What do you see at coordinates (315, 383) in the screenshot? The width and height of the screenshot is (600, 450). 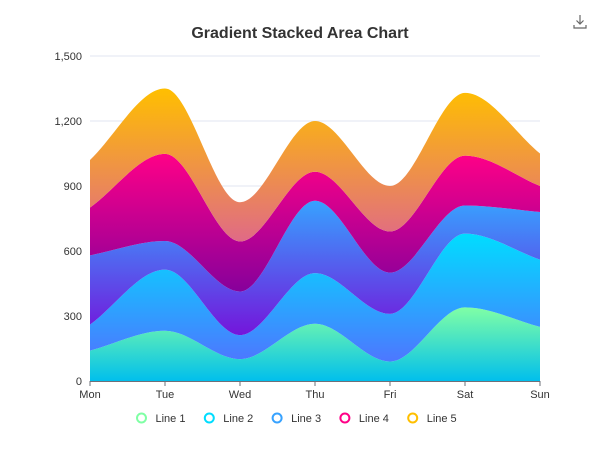 I see `x-axis` at bounding box center [315, 383].